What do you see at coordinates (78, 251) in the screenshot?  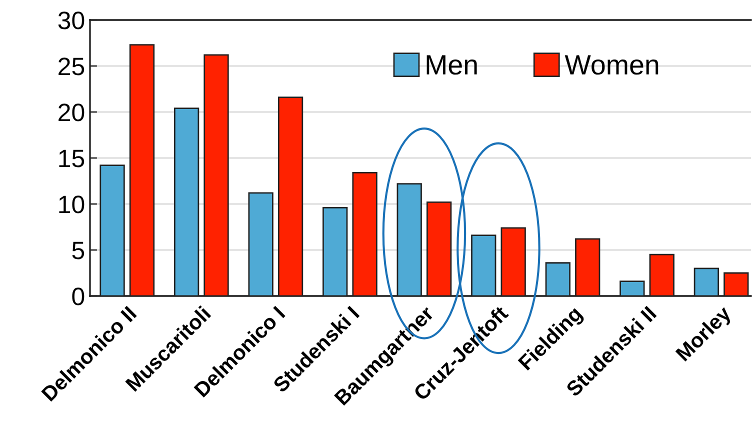 I see `y-tick-label: 5` at bounding box center [78, 251].